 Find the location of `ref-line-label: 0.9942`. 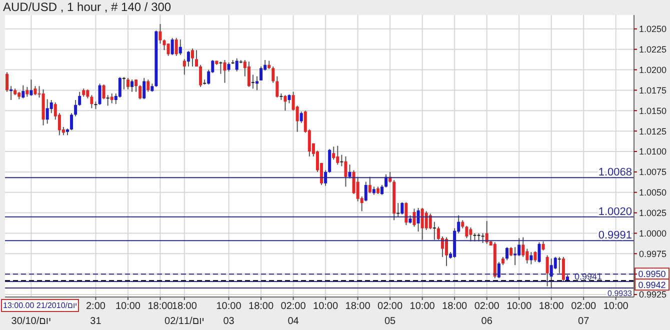

ref-line-label: 0.9942 is located at coordinates (652, 285).